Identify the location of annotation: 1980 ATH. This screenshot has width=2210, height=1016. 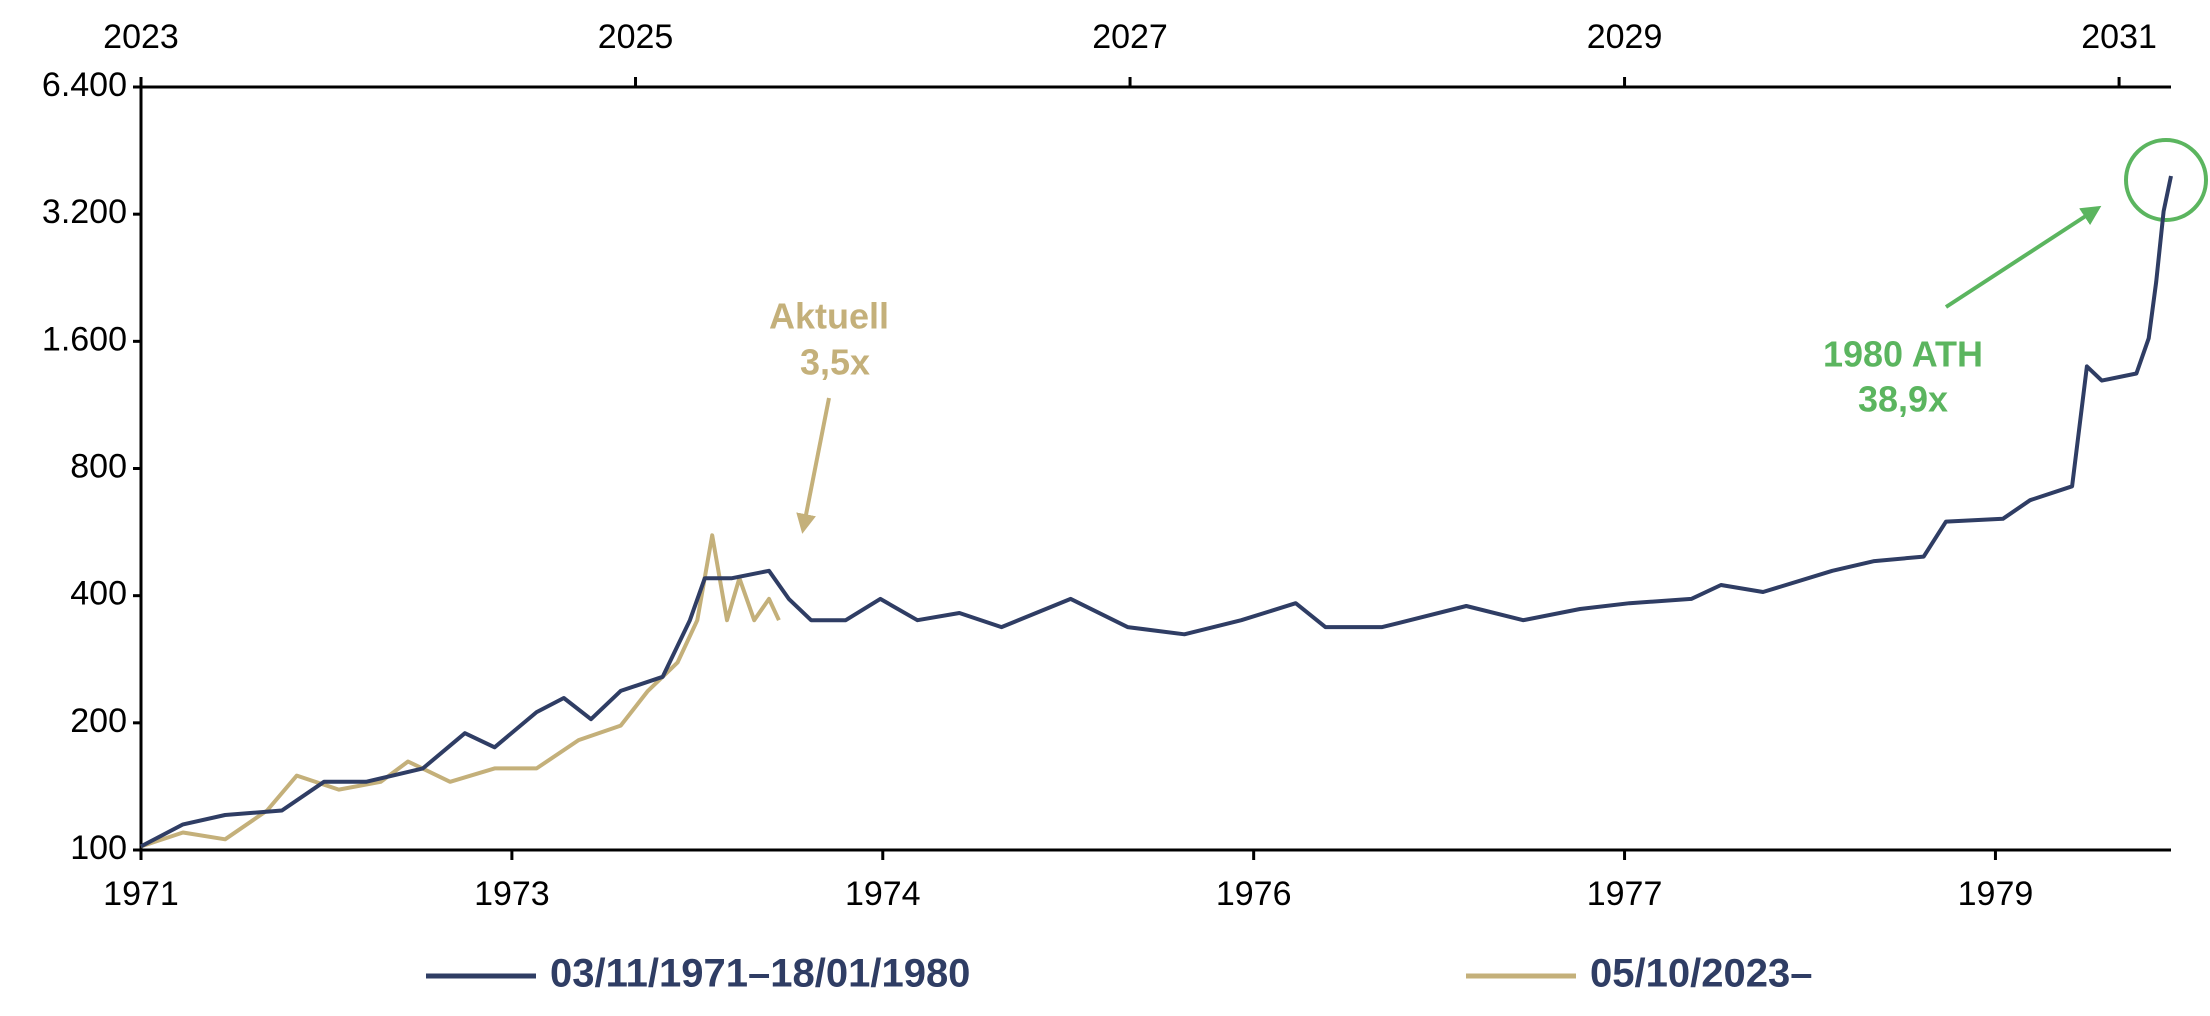
(1903, 354).